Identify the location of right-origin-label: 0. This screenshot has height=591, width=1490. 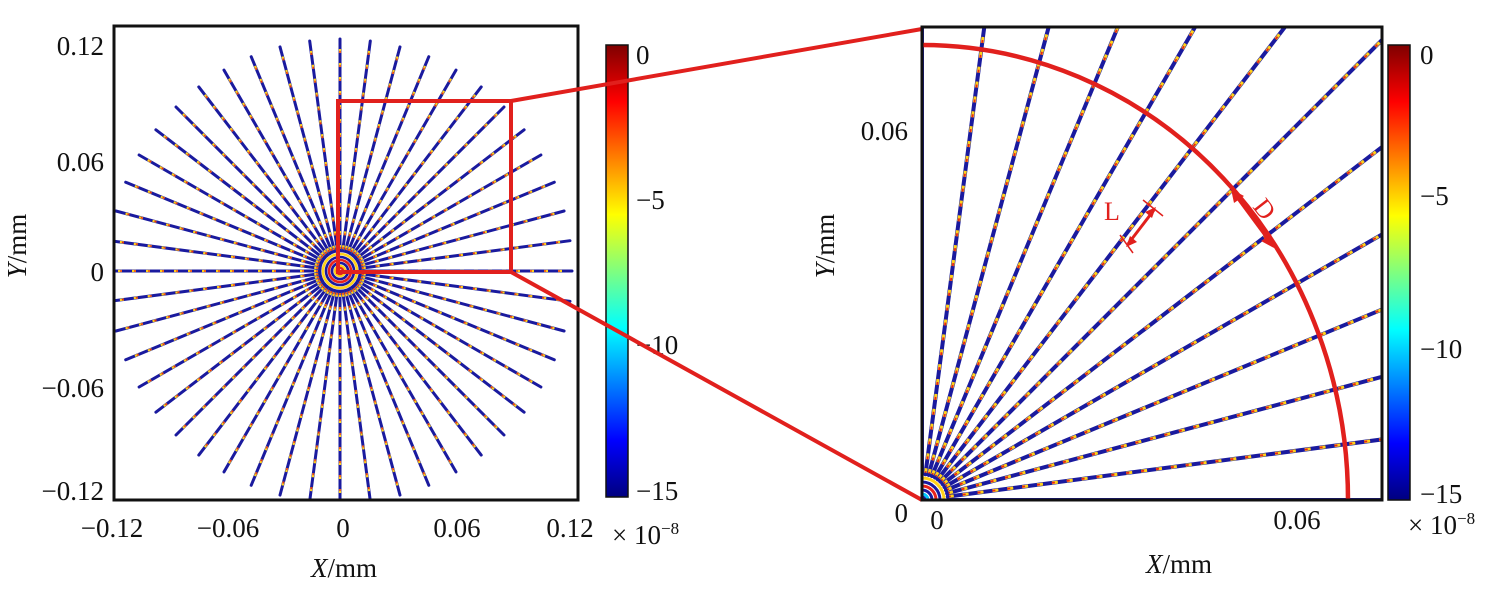
(902, 513).